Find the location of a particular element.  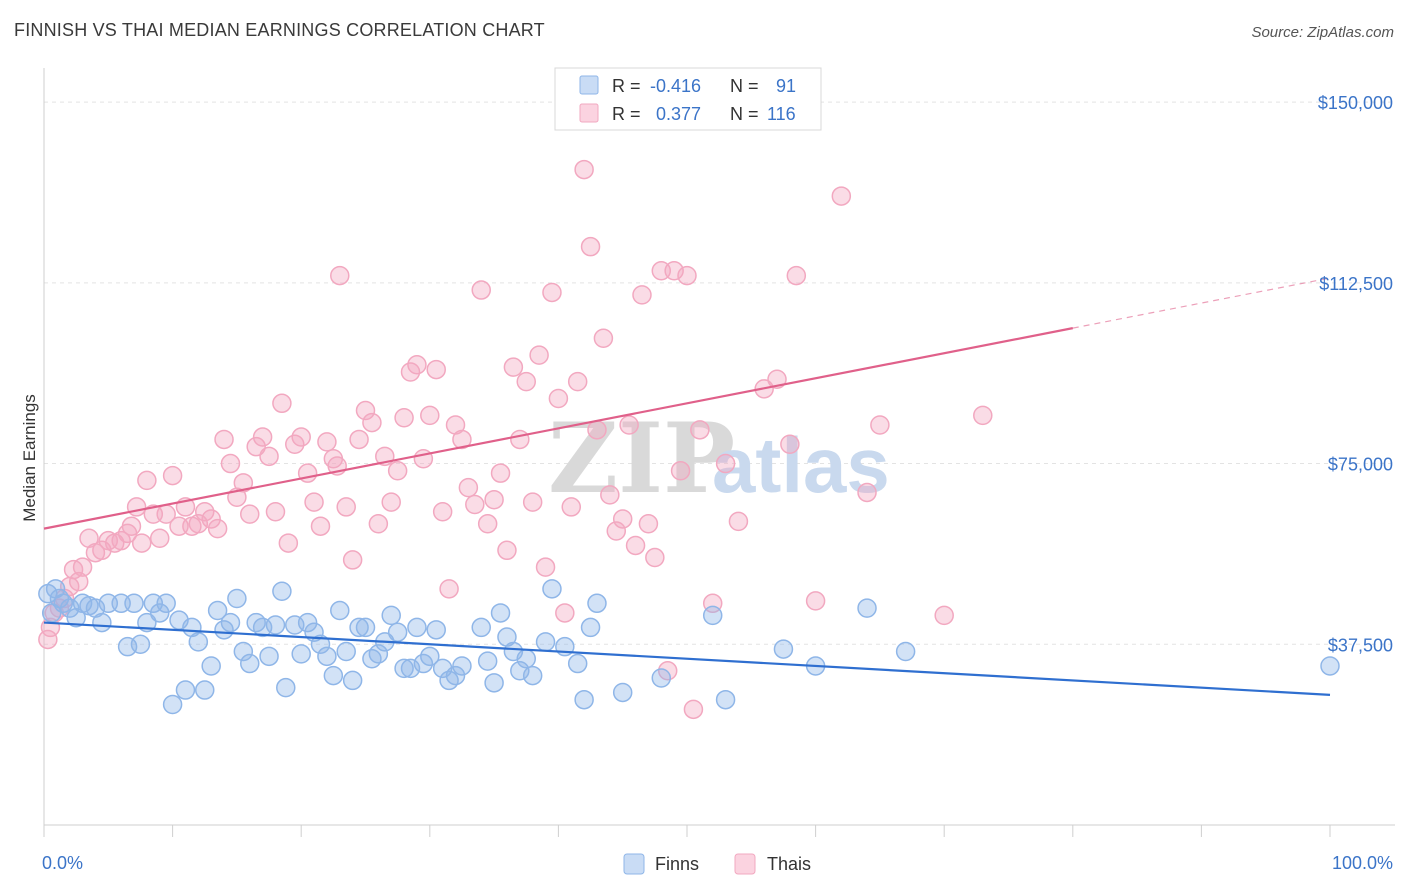

legend-n-value-thais: 116 is located at coordinates (781, 114).